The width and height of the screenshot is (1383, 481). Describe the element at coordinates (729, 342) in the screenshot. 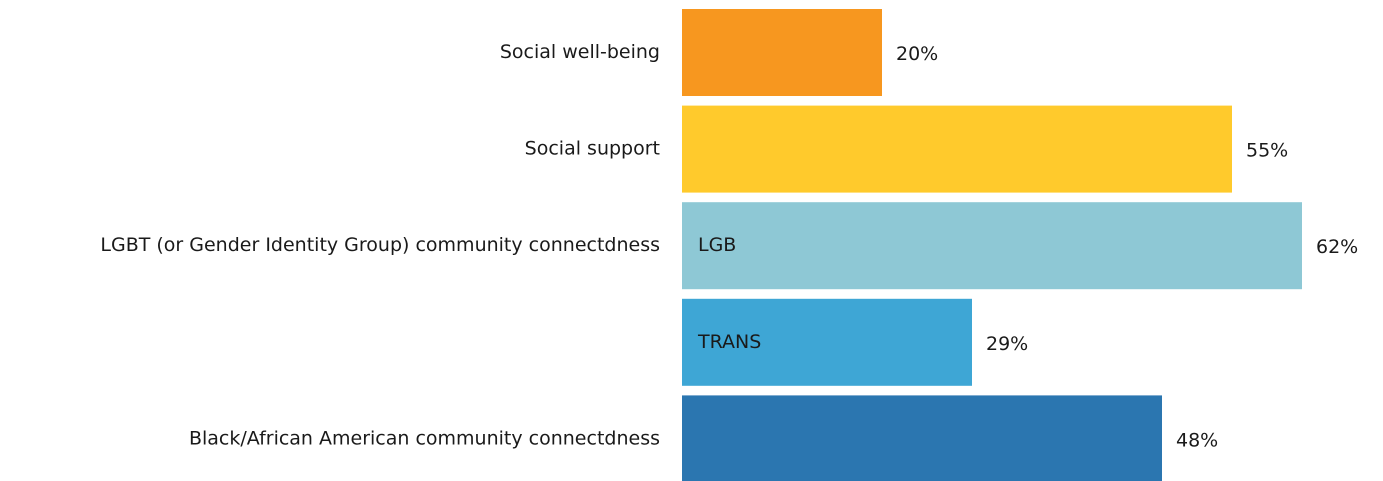

I see `bar-label: TRANS` at that location.